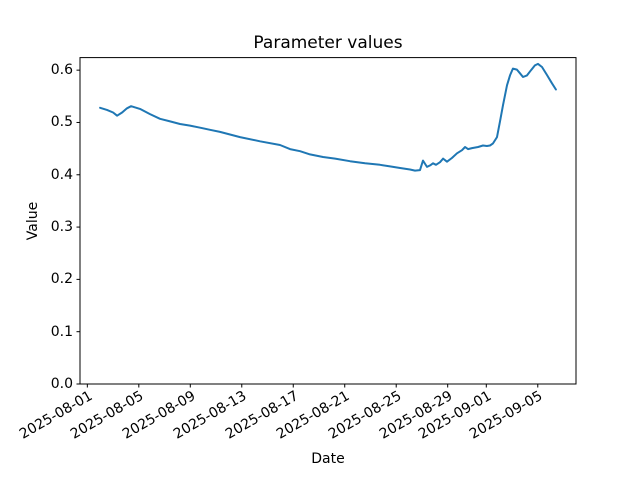 The width and height of the screenshot is (640, 480). I want to click on y-tick-label: 0.4, so click(61, 174).